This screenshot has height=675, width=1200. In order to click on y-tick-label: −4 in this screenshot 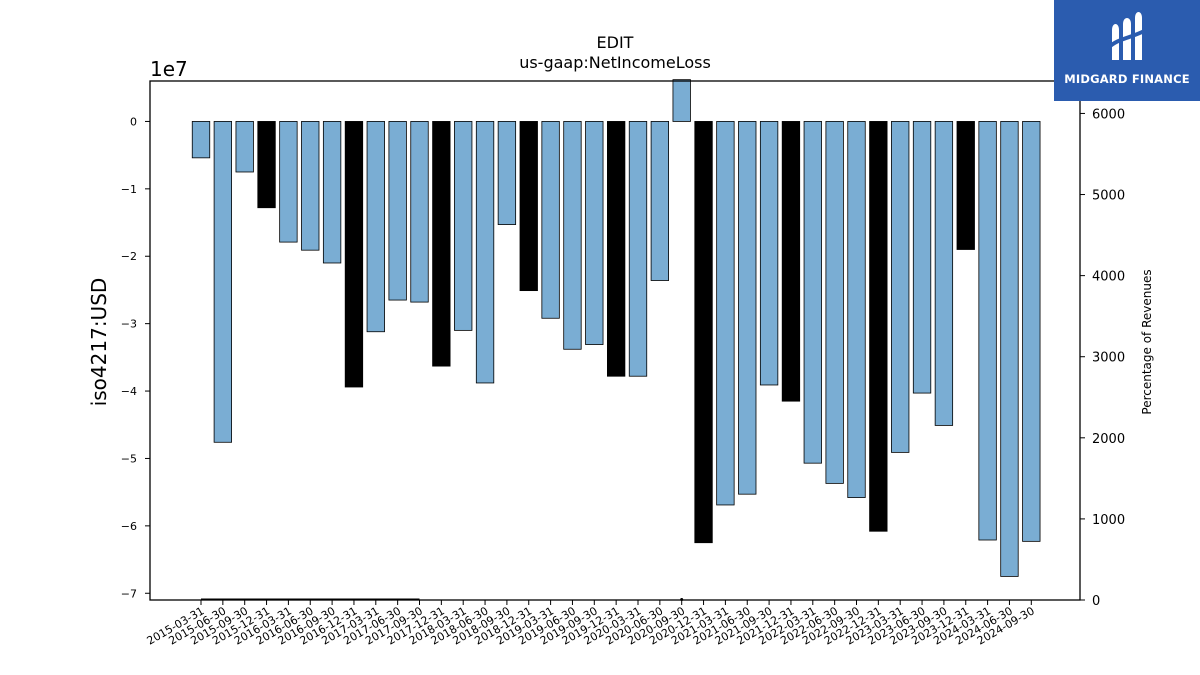, I will do `click(129, 391)`.